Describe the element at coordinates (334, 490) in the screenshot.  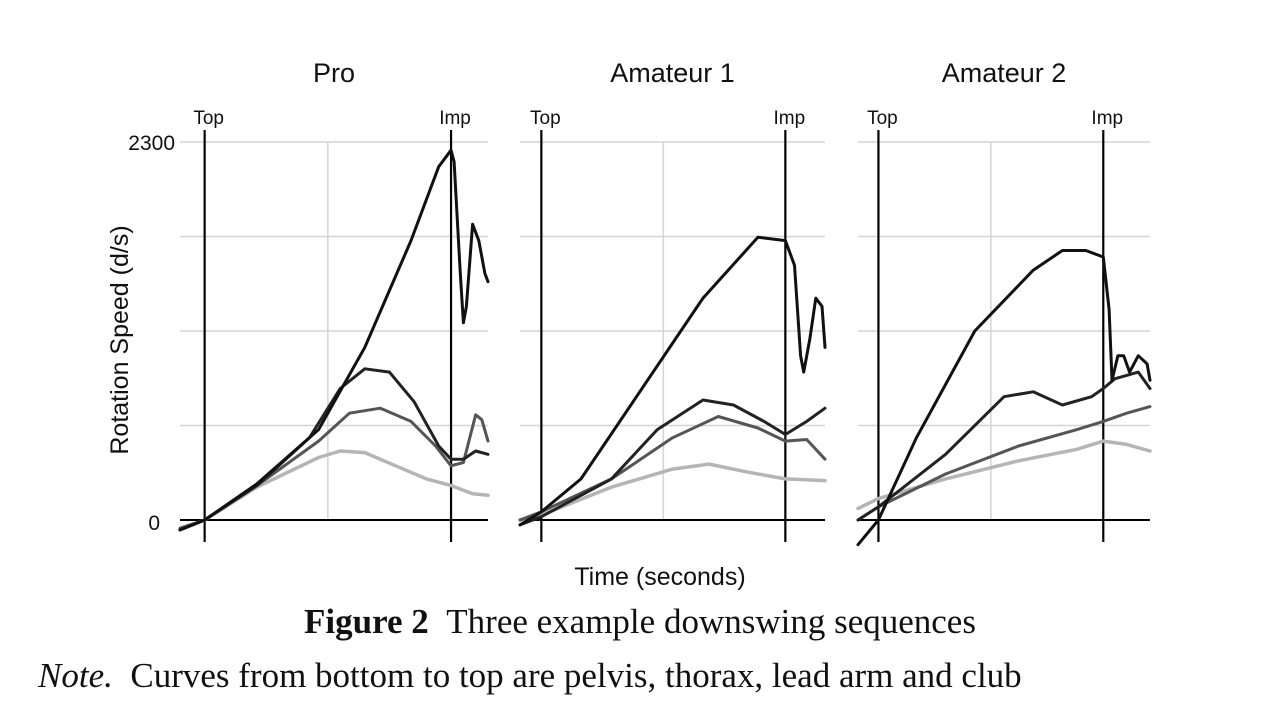
I see `series-line-pelvis` at that location.